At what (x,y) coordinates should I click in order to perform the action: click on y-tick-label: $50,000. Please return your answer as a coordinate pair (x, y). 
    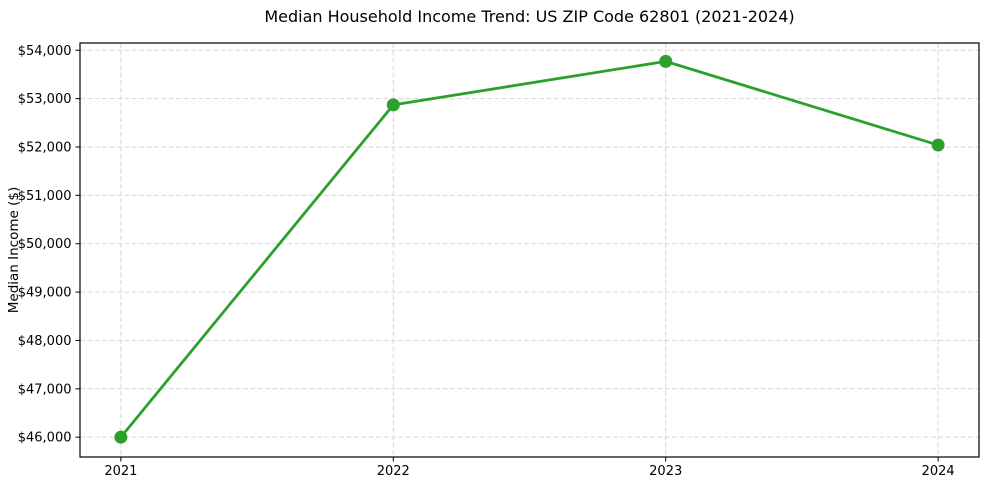
    Looking at the image, I should click on (45, 244).